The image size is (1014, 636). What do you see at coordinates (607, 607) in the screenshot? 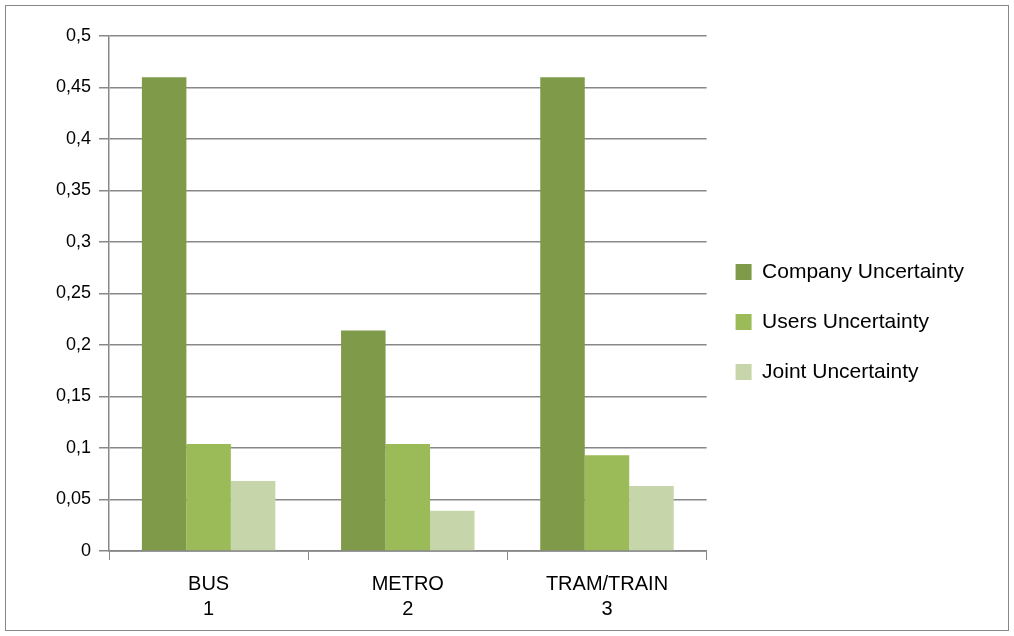
I see `x2-tick-label: 3` at bounding box center [607, 607].